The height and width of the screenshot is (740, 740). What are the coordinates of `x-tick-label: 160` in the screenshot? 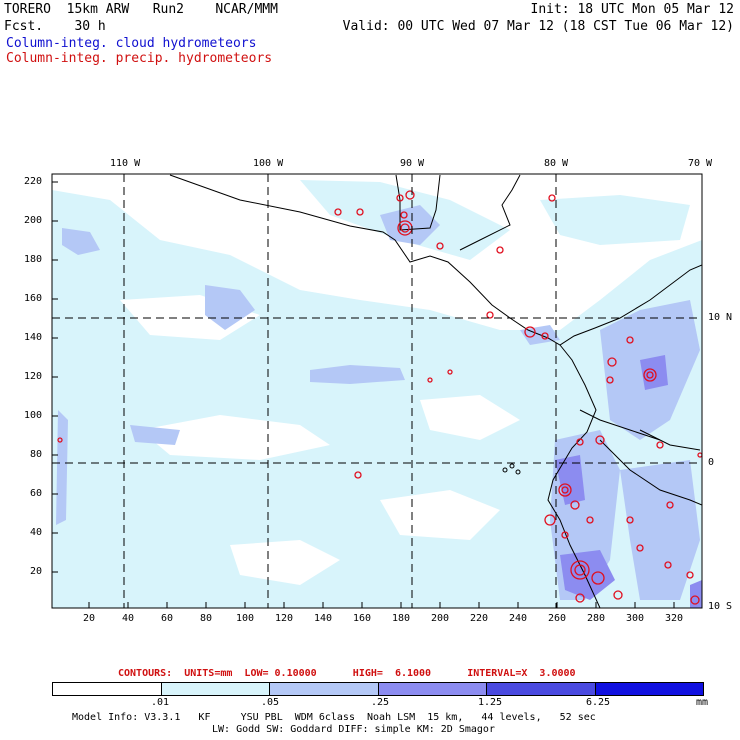 It's located at (362, 618).